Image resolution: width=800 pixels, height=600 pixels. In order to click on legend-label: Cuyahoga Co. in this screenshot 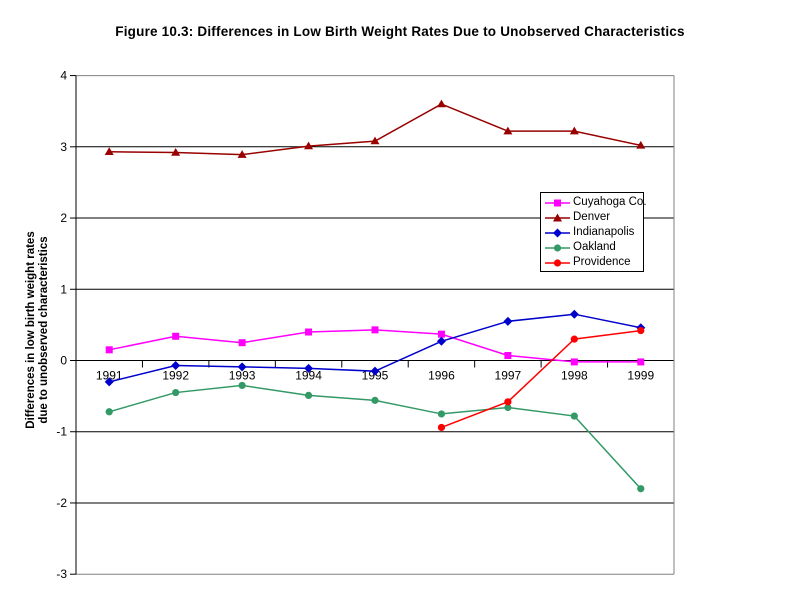, I will do `click(610, 201)`.